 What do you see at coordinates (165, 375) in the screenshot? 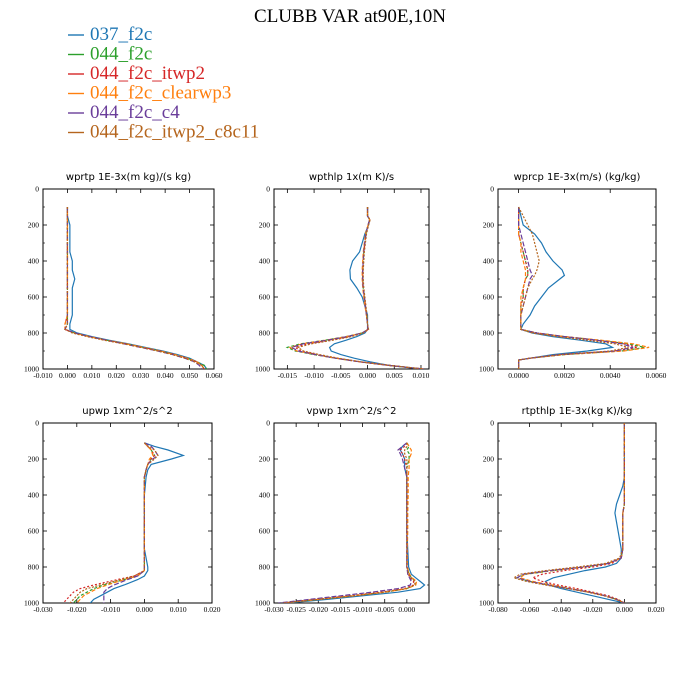
I see `x-tick-label: 0.040` at bounding box center [165, 375].